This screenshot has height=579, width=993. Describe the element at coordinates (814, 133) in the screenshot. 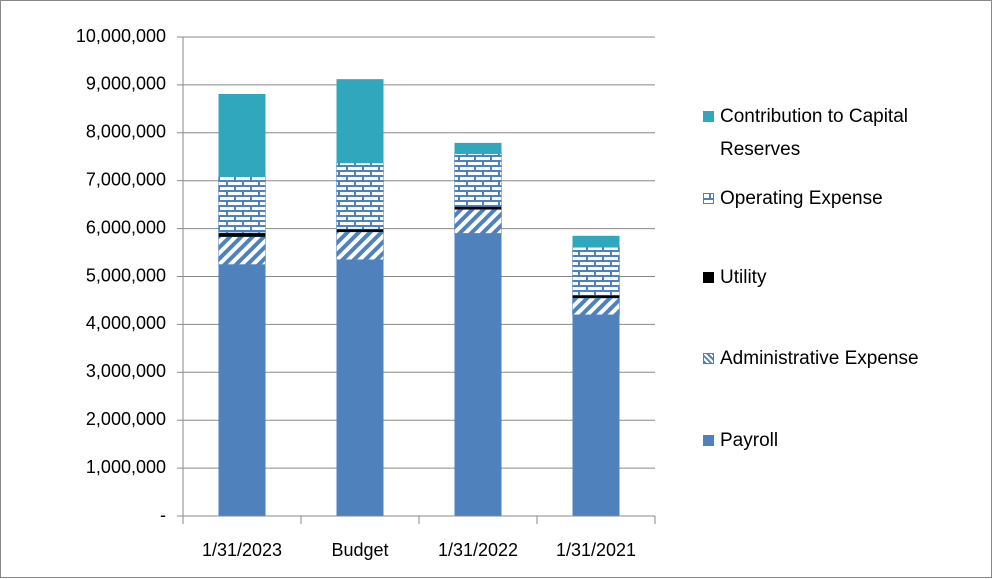

I see `legend-label: Contribution to Capital Reserves` at that location.